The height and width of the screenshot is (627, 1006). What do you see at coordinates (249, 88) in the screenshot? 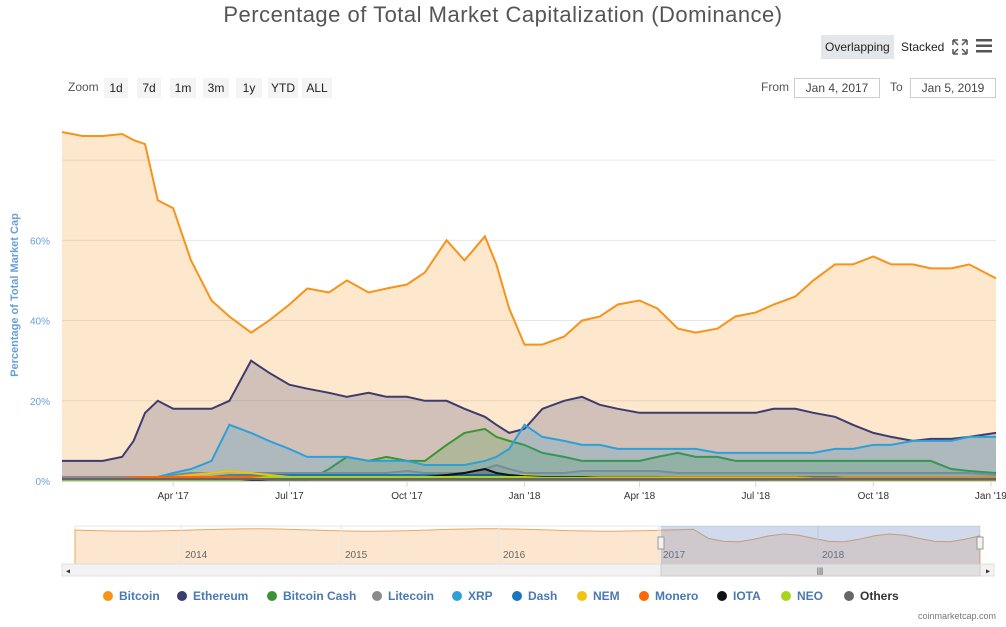
I see `zoom-1y-button: 1y` at bounding box center [249, 88].